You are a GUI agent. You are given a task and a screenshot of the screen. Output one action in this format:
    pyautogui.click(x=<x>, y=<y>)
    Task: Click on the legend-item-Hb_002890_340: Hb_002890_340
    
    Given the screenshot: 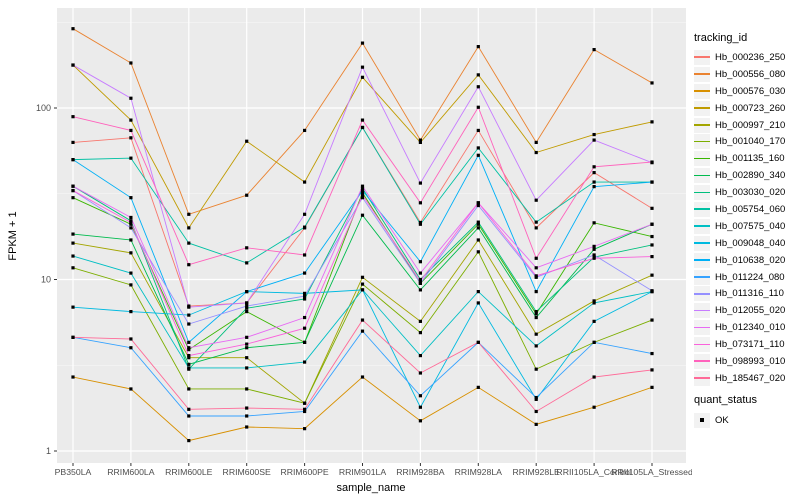 What is the action you would take?
    pyautogui.click(x=739, y=175)
    